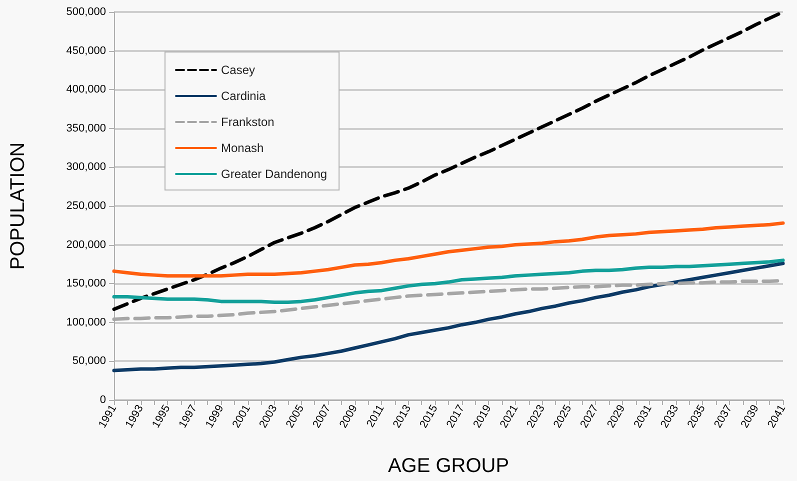 This screenshot has width=797, height=481. What do you see at coordinates (103, 400) in the screenshot?
I see `y-tick-label: 0` at bounding box center [103, 400].